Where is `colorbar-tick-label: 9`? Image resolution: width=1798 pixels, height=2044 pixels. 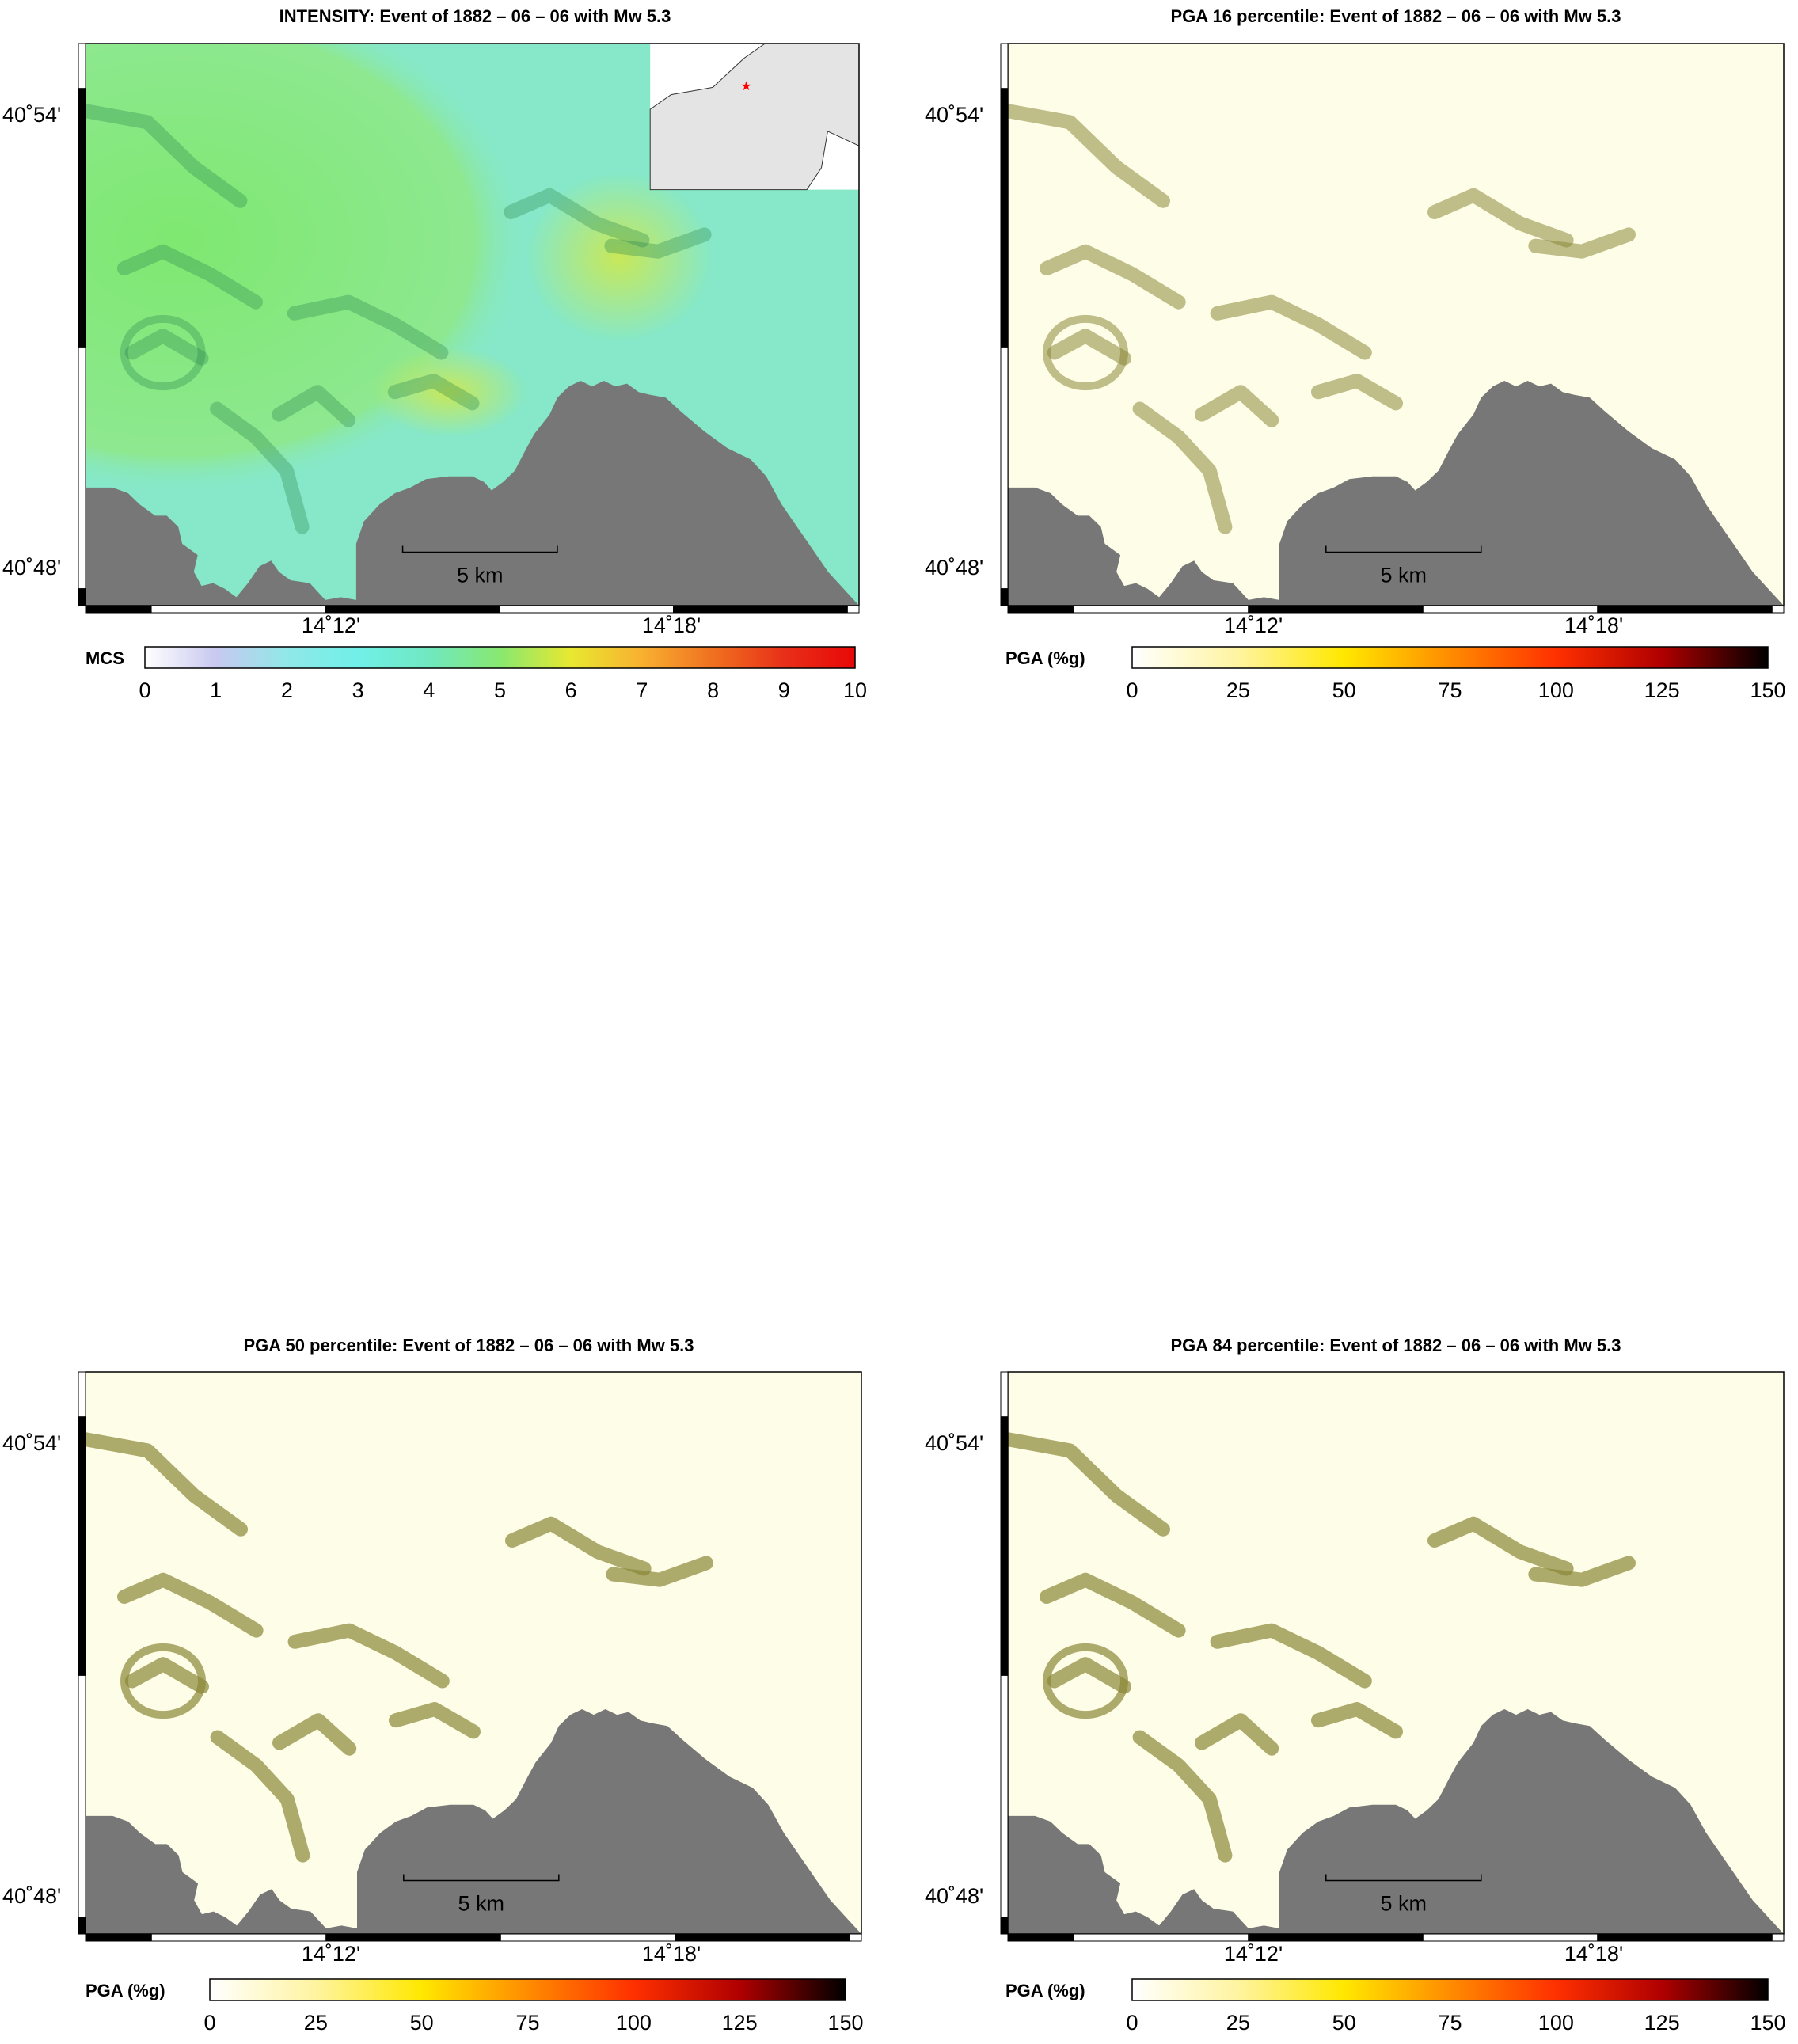
colorbar-tick-label: 9 is located at coordinates (783, 690).